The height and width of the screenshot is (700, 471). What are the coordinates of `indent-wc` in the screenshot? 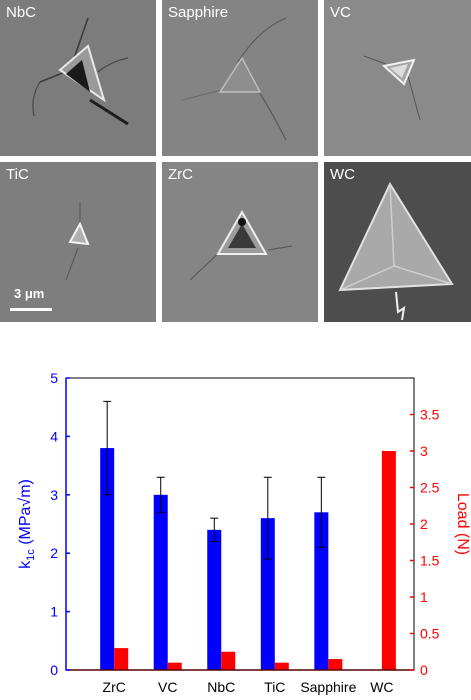 It's located at (397, 242).